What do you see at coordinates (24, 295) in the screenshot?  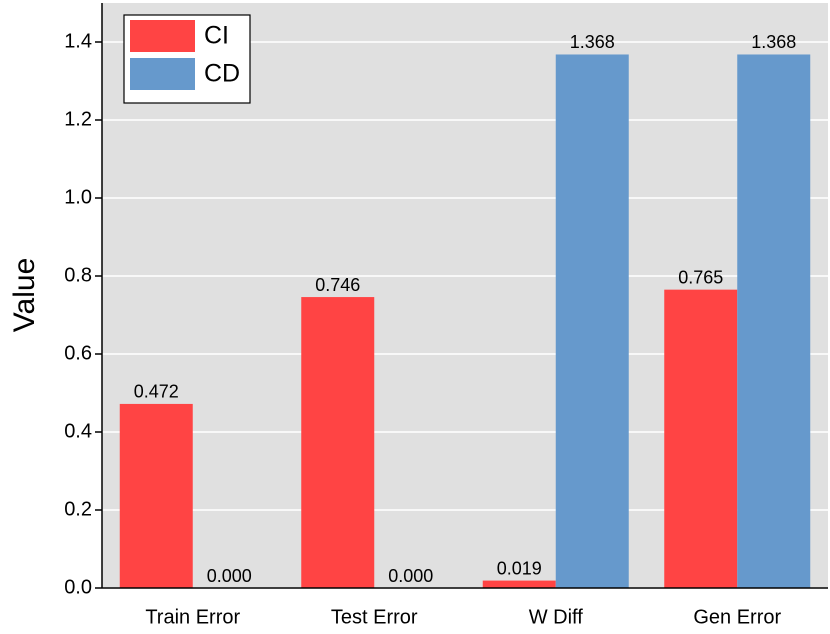 I see `y-axis-label: Value` at bounding box center [24, 295].